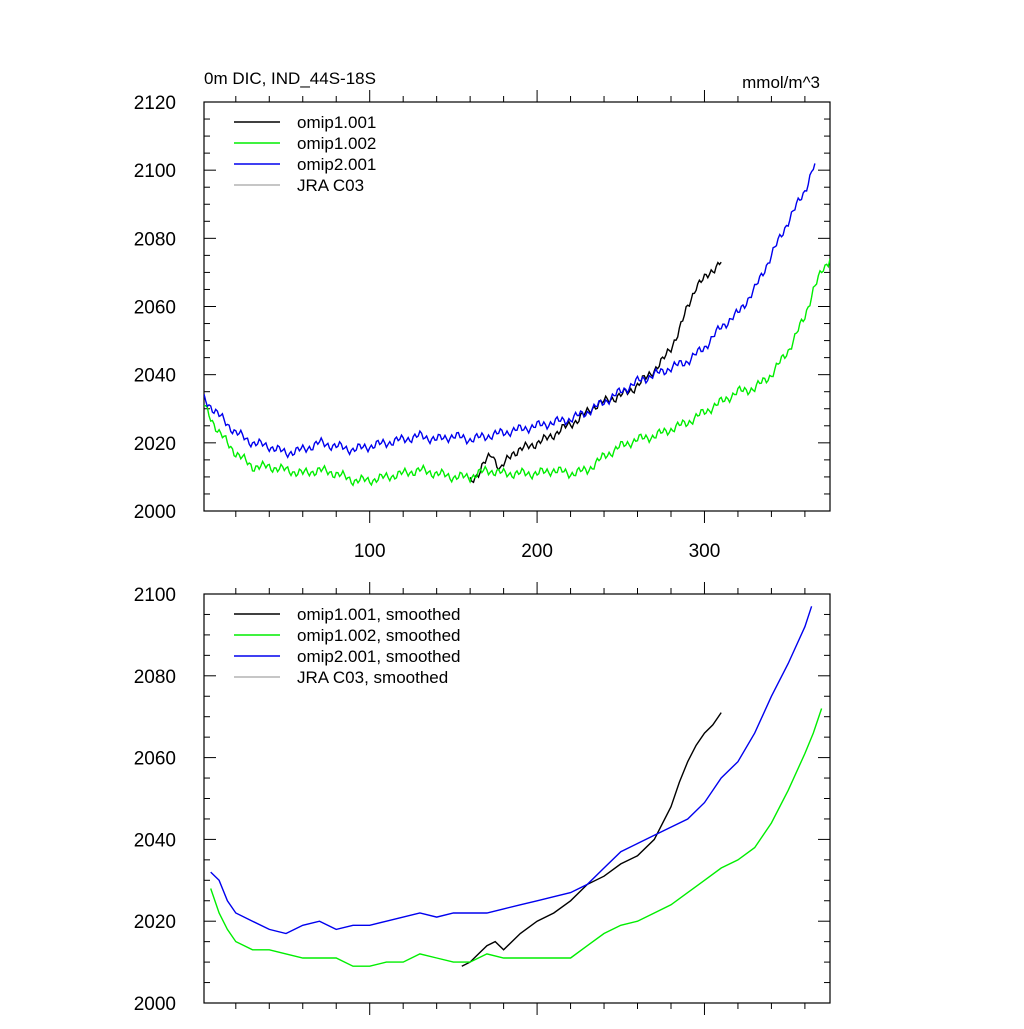 The height and width of the screenshot is (1029, 1024). I want to click on x-tick-label: 300, so click(705, 551).